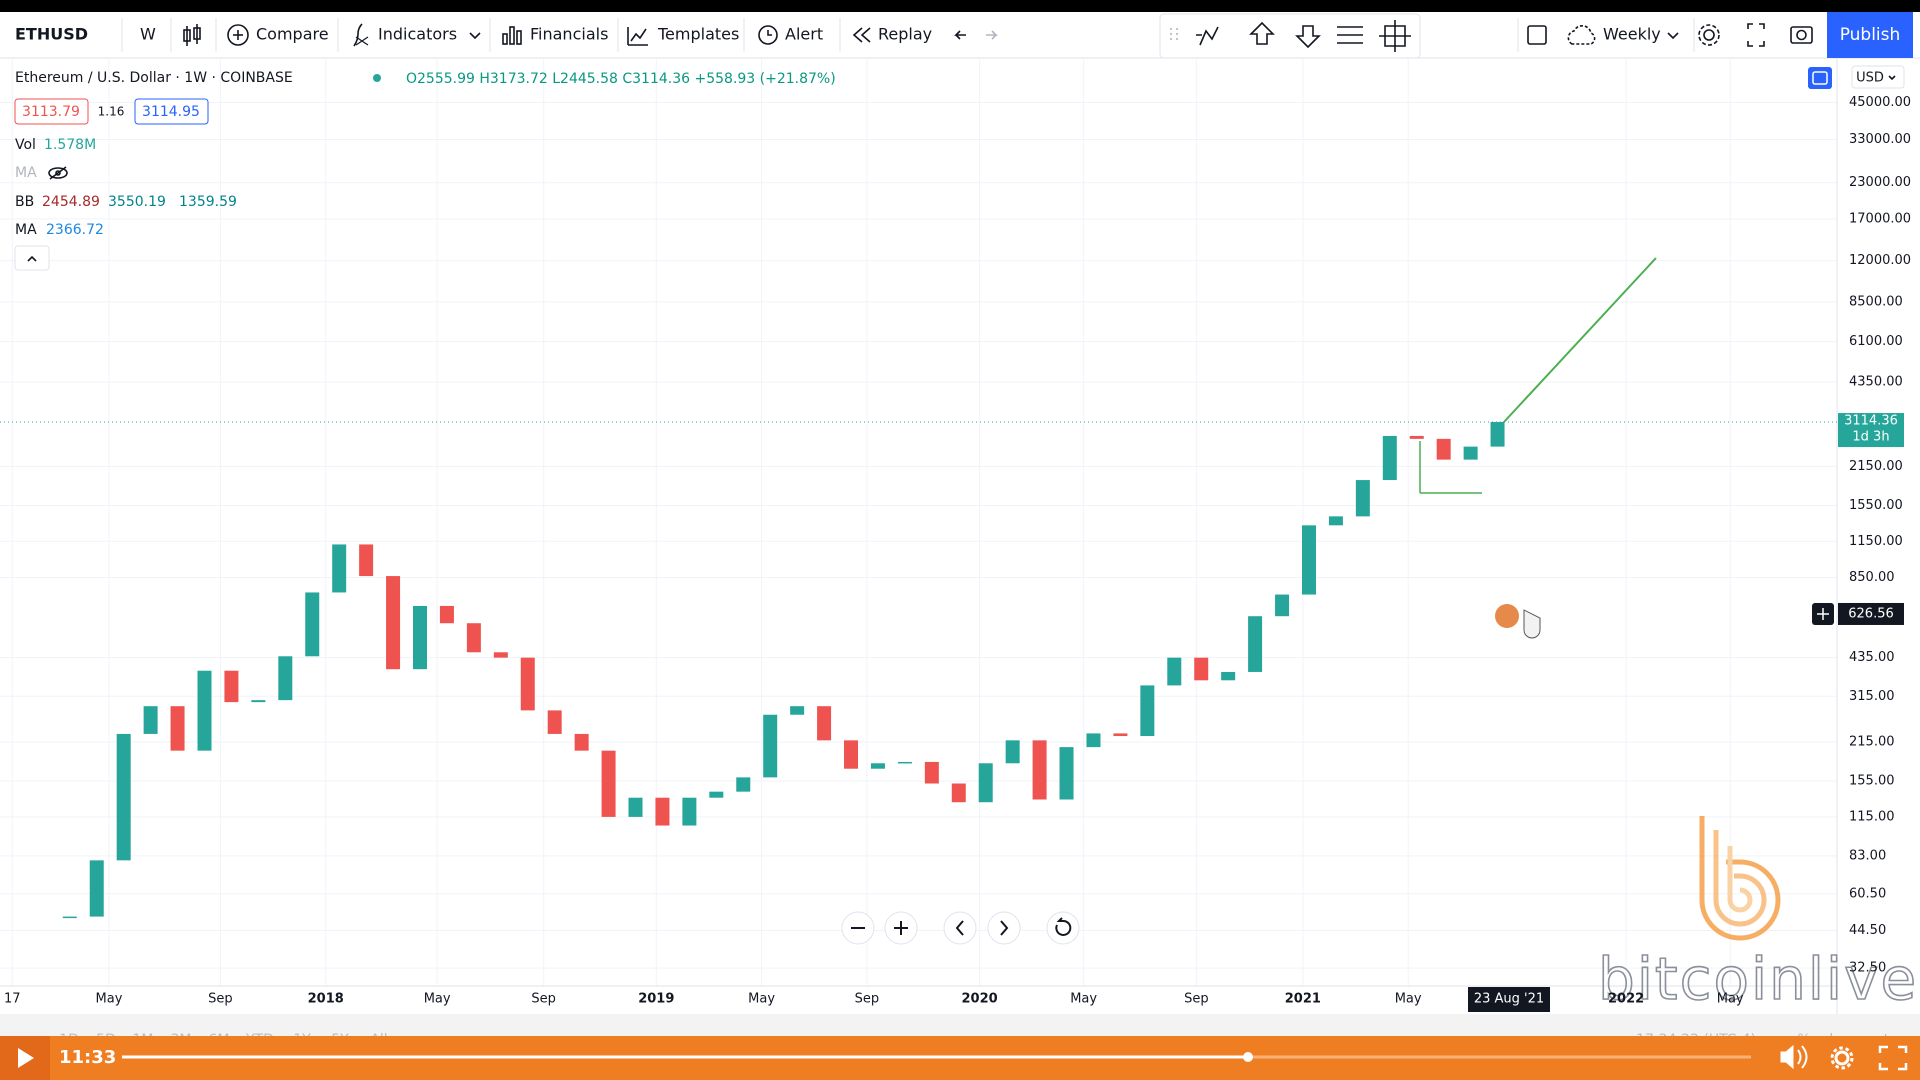  What do you see at coordinates (512, 35) in the screenshot?
I see `financials-icon` at bounding box center [512, 35].